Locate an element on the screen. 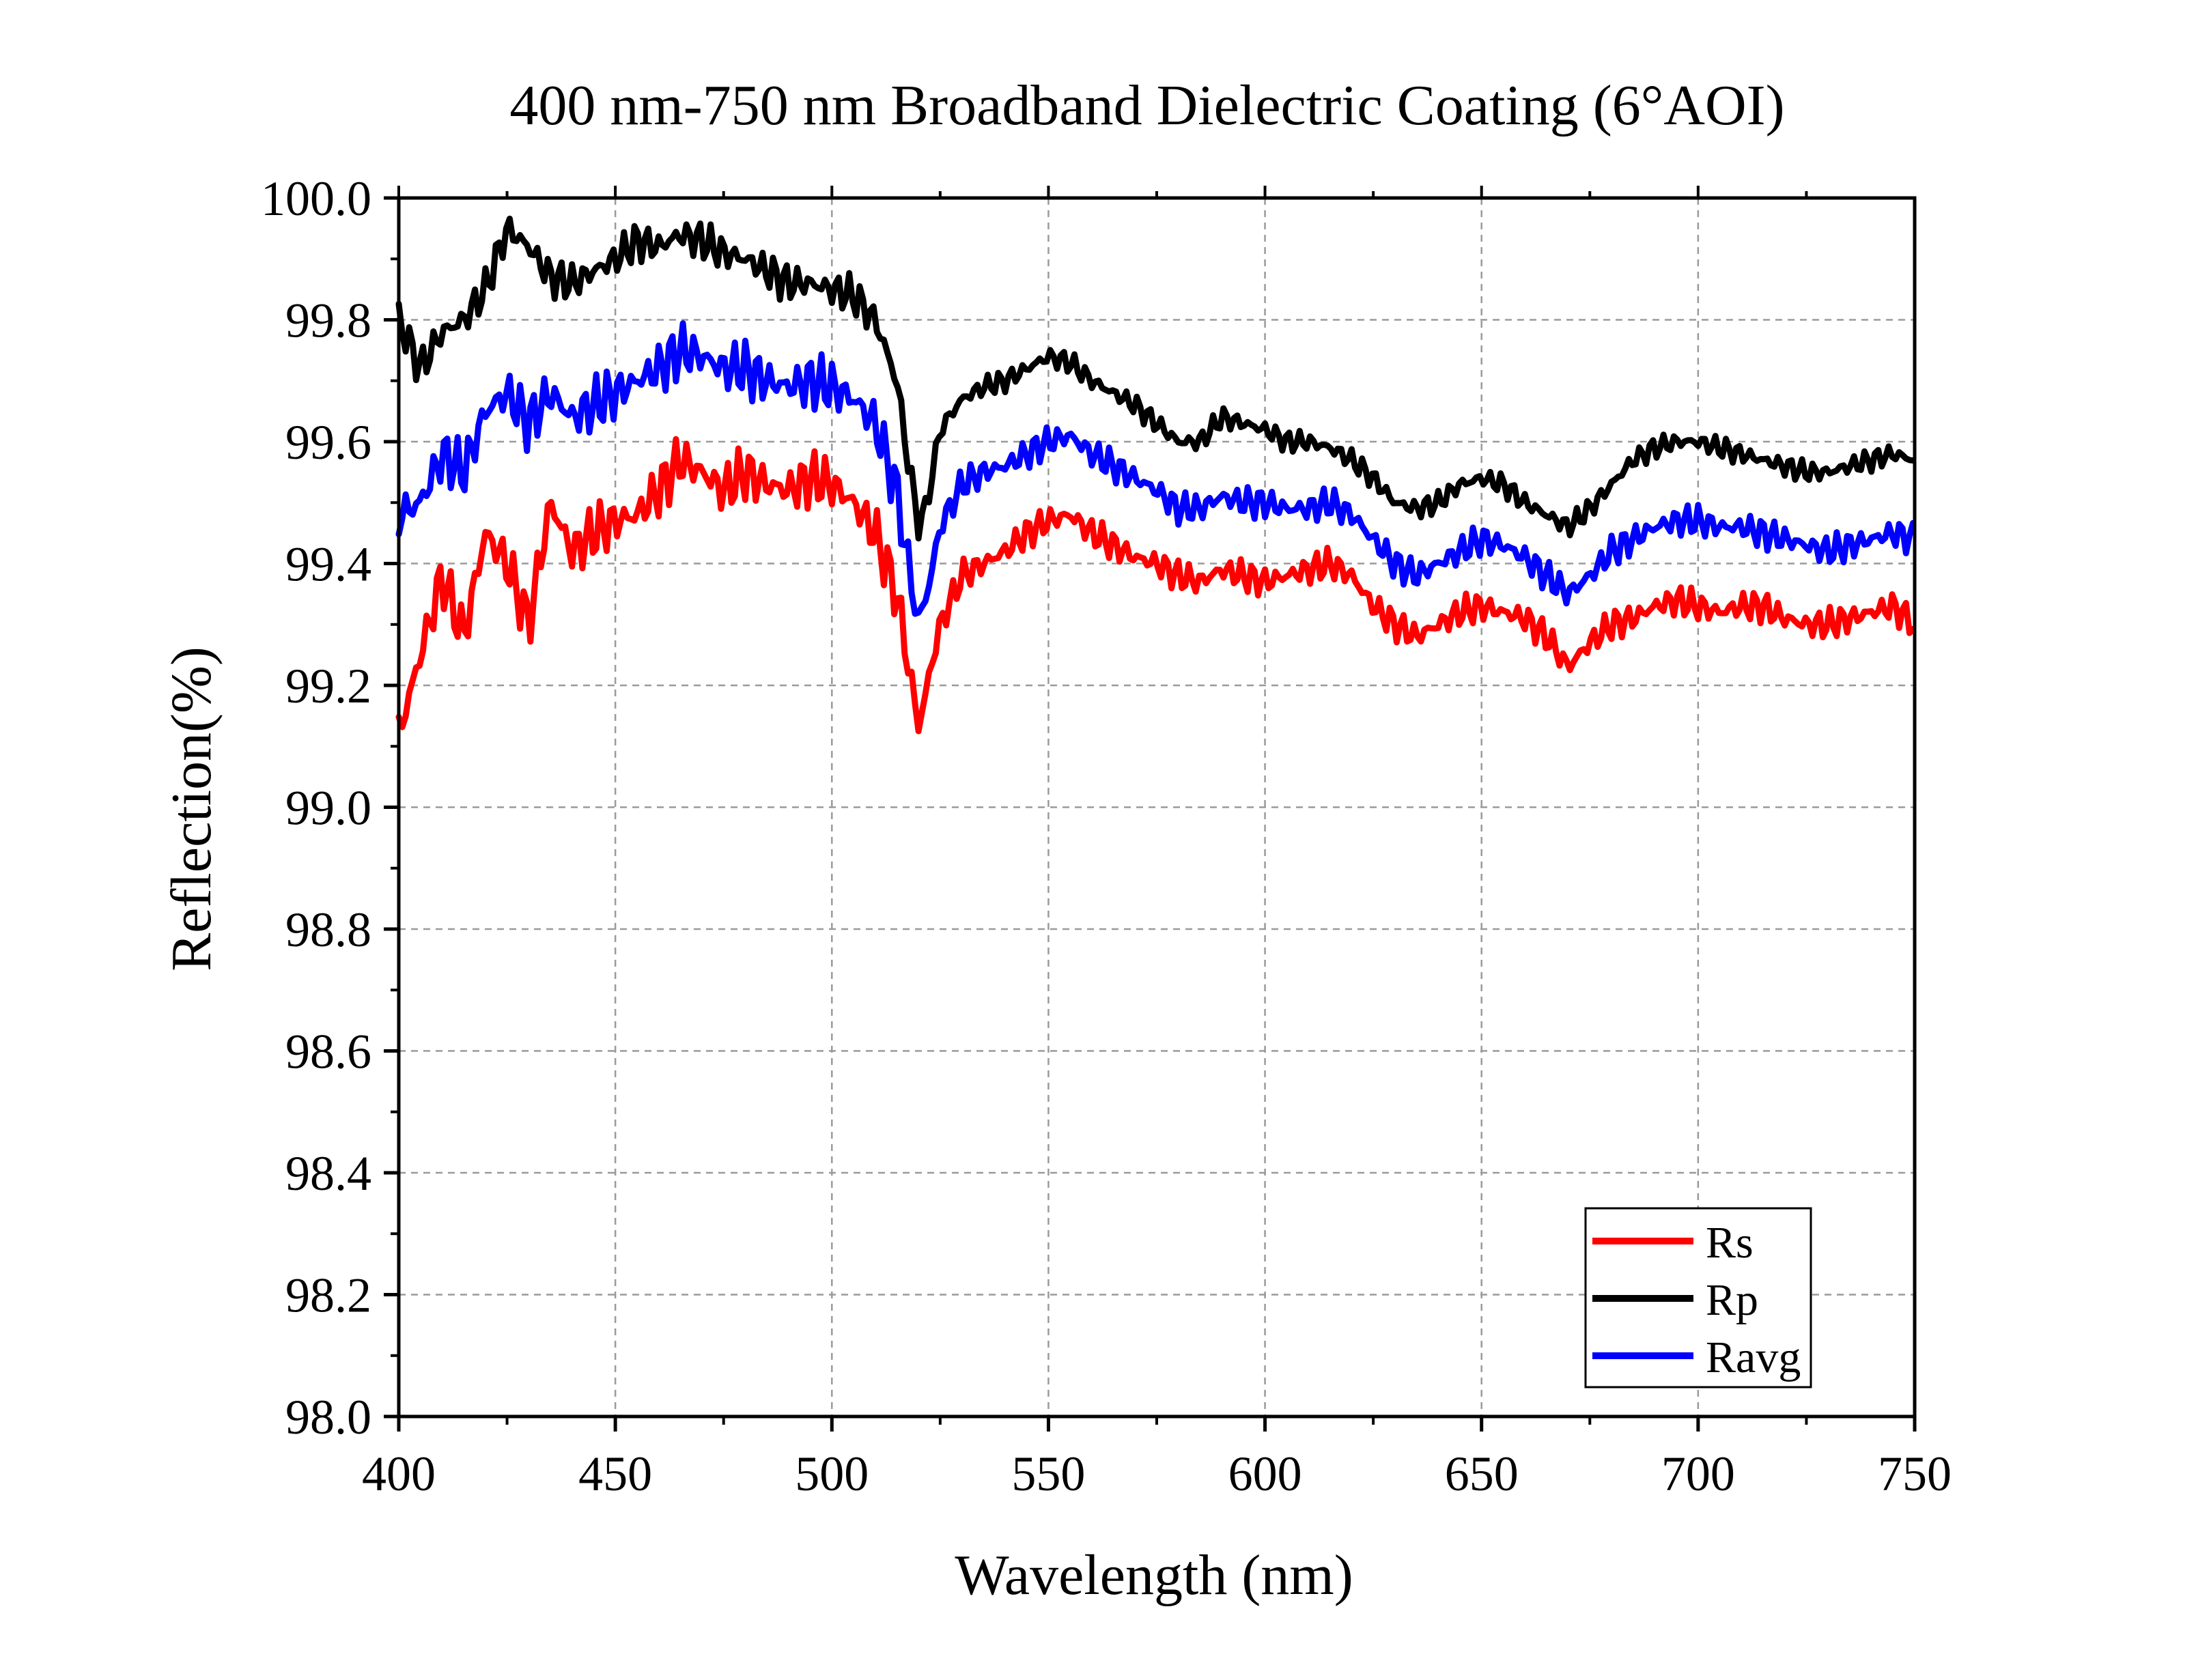 Image resolution: width=2196 pixels, height=1680 pixels. y-tick-label: 98.8 is located at coordinates (328, 929).